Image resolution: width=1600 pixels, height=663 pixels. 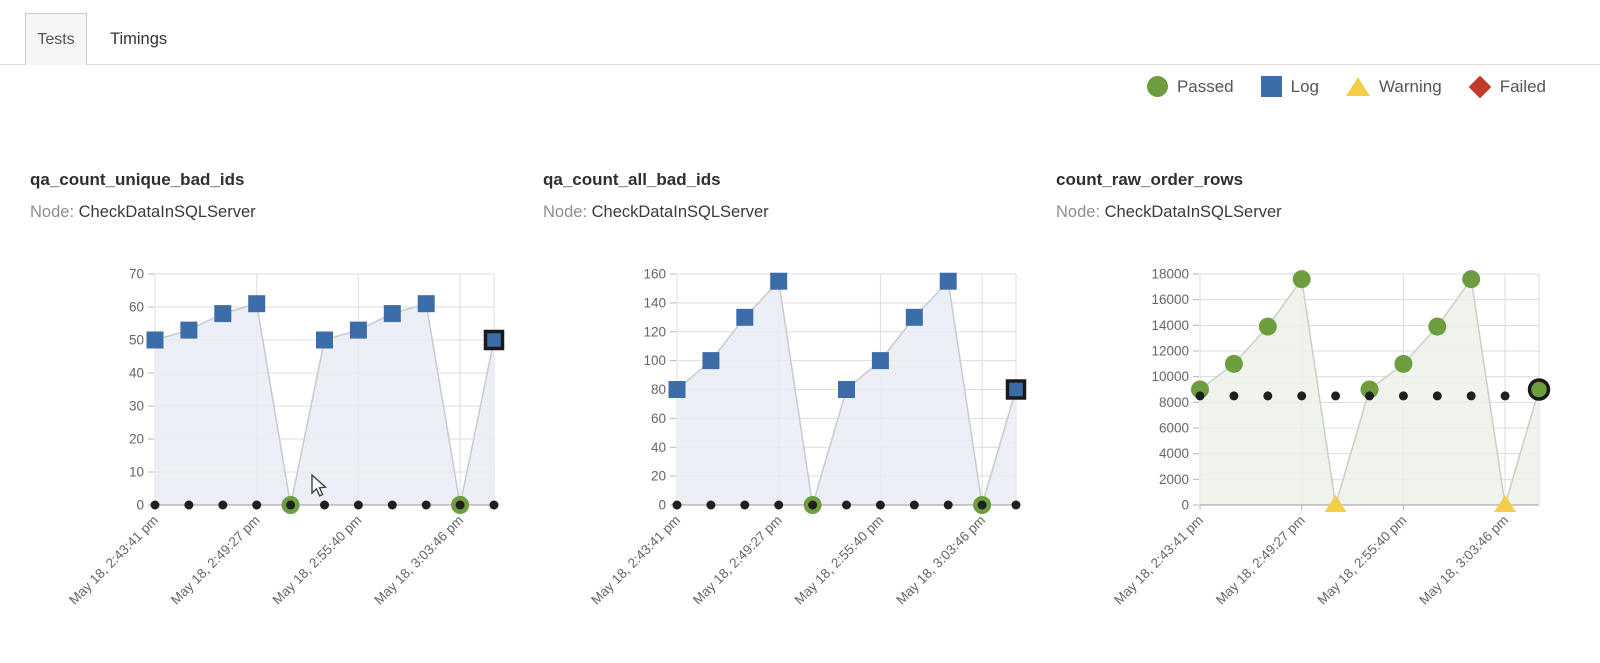 I want to click on legend-label: Passed, so click(x=1205, y=86).